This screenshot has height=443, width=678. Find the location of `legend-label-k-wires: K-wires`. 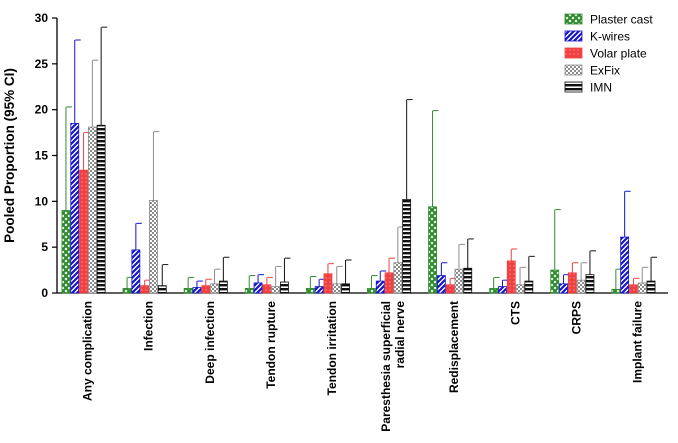

legend-label-k-wires: K-wires is located at coordinates (610, 37).